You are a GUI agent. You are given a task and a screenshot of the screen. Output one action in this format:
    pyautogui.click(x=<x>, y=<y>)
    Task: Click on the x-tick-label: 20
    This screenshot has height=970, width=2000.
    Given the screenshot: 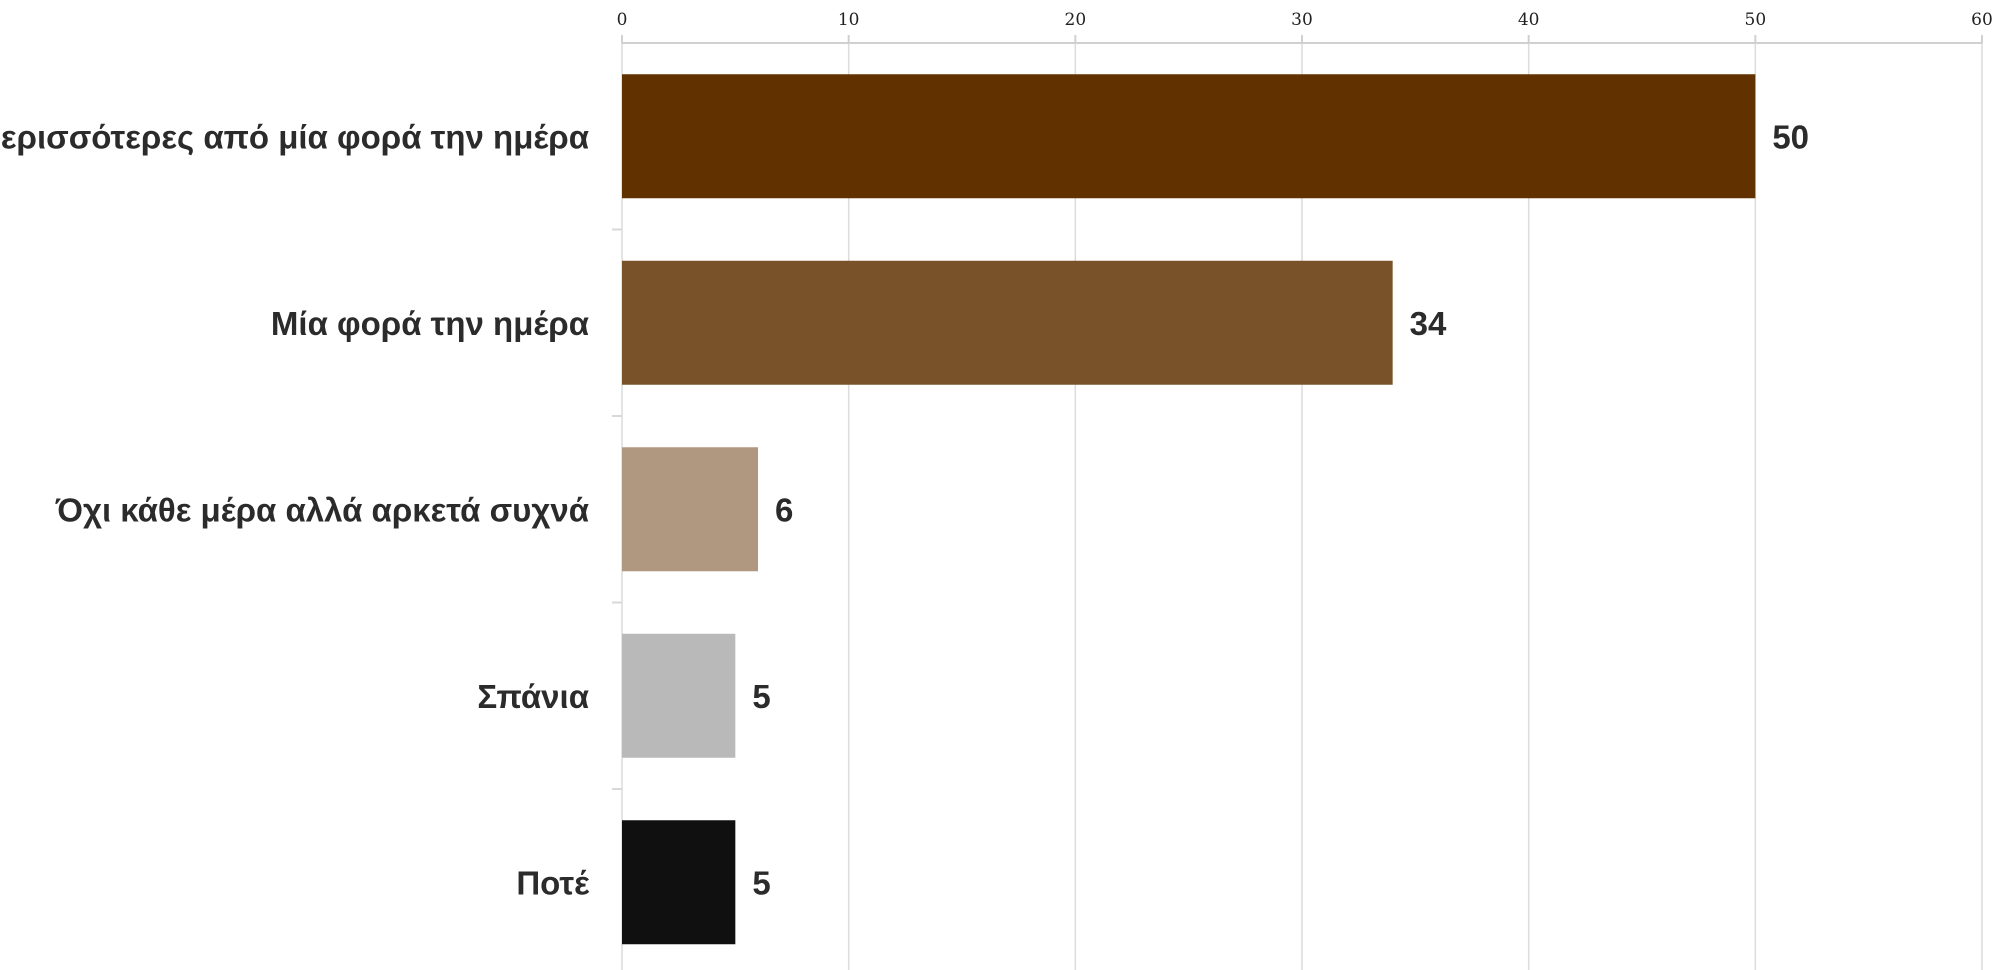 What is the action you would take?
    pyautogui.click(x=1076, y=20)
    